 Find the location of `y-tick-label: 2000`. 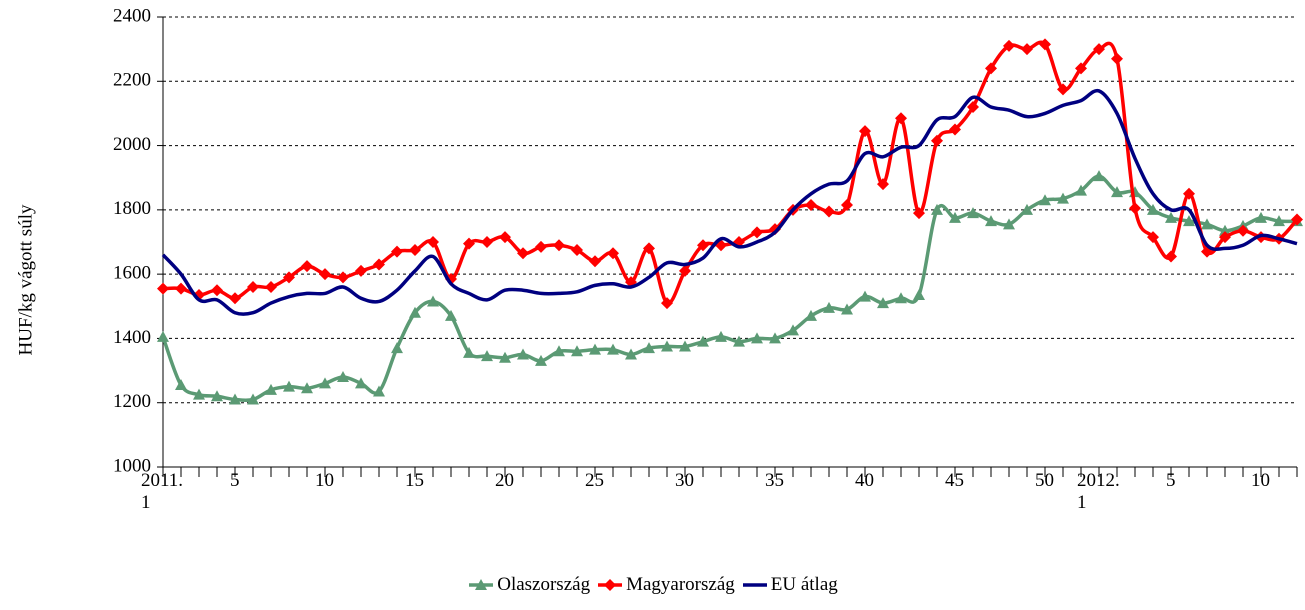

y-tick-label: 2000 is located at coordinates (132, 144).